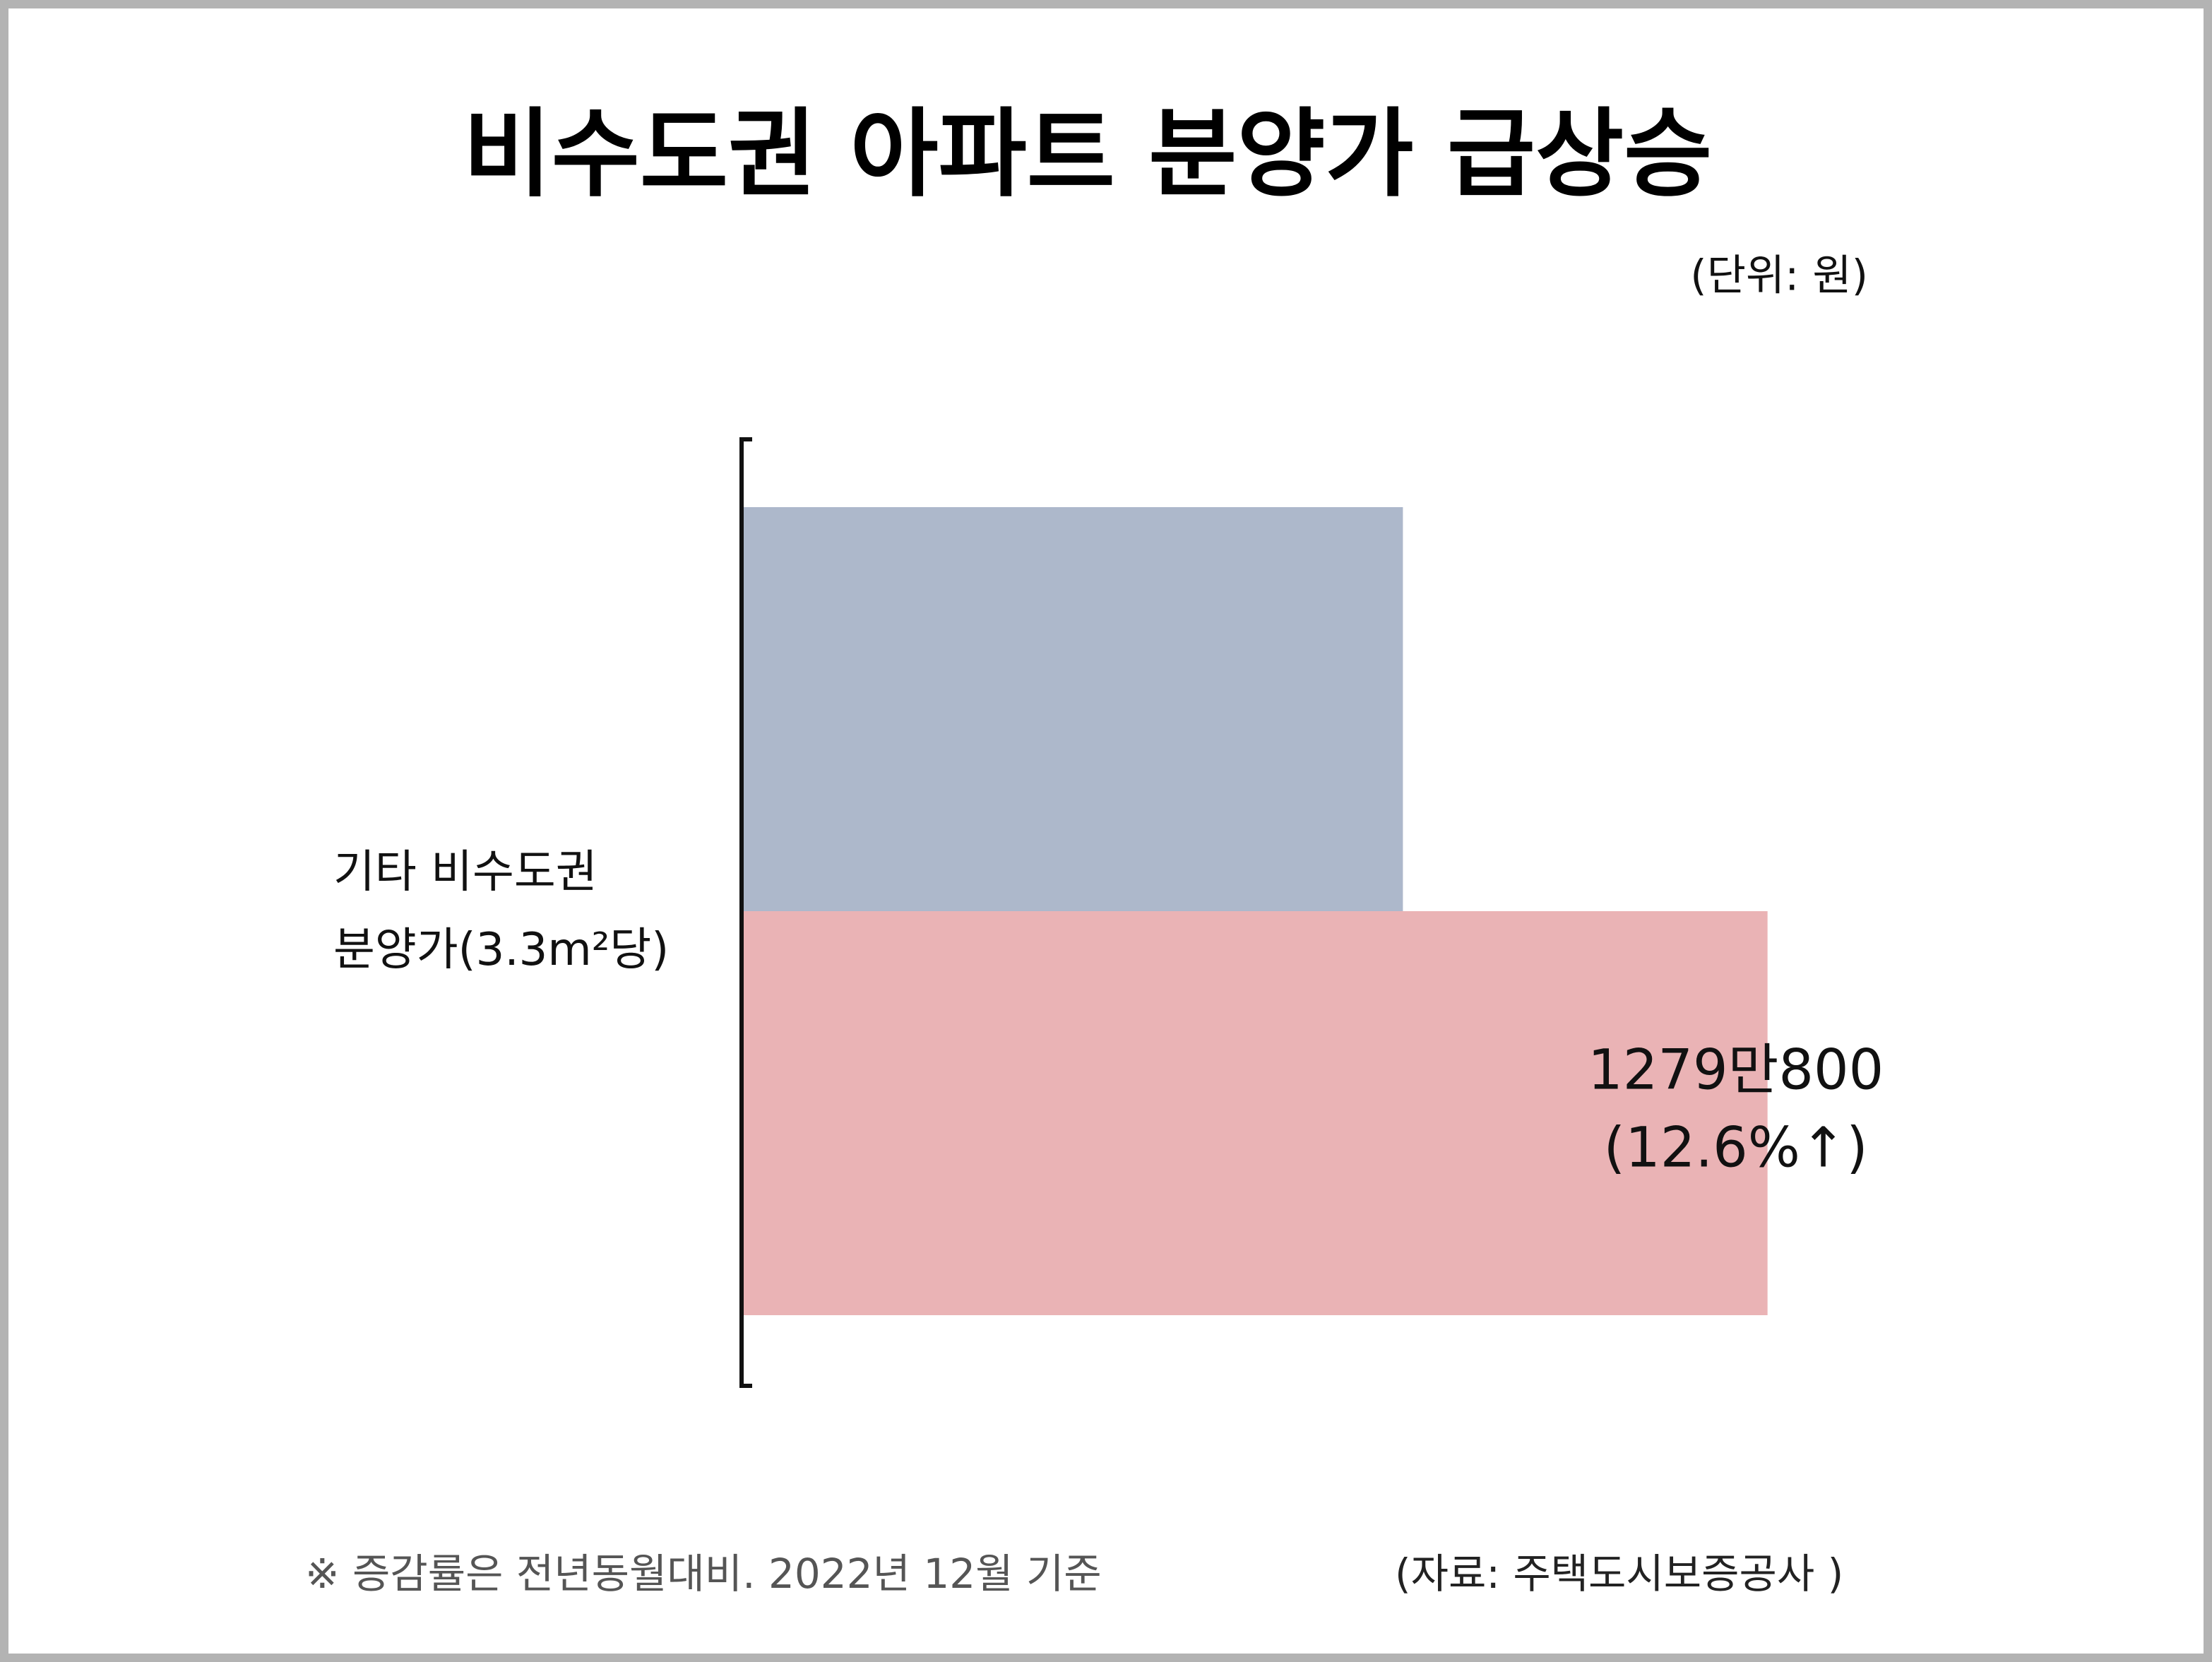 This screenshot has height=1662, width=2212. What do you see at coordinates (1619, 1574) in the screenshot?
I see `source: (자료: 주택도시보증공사 )` at bounding box center [1619, 1574].